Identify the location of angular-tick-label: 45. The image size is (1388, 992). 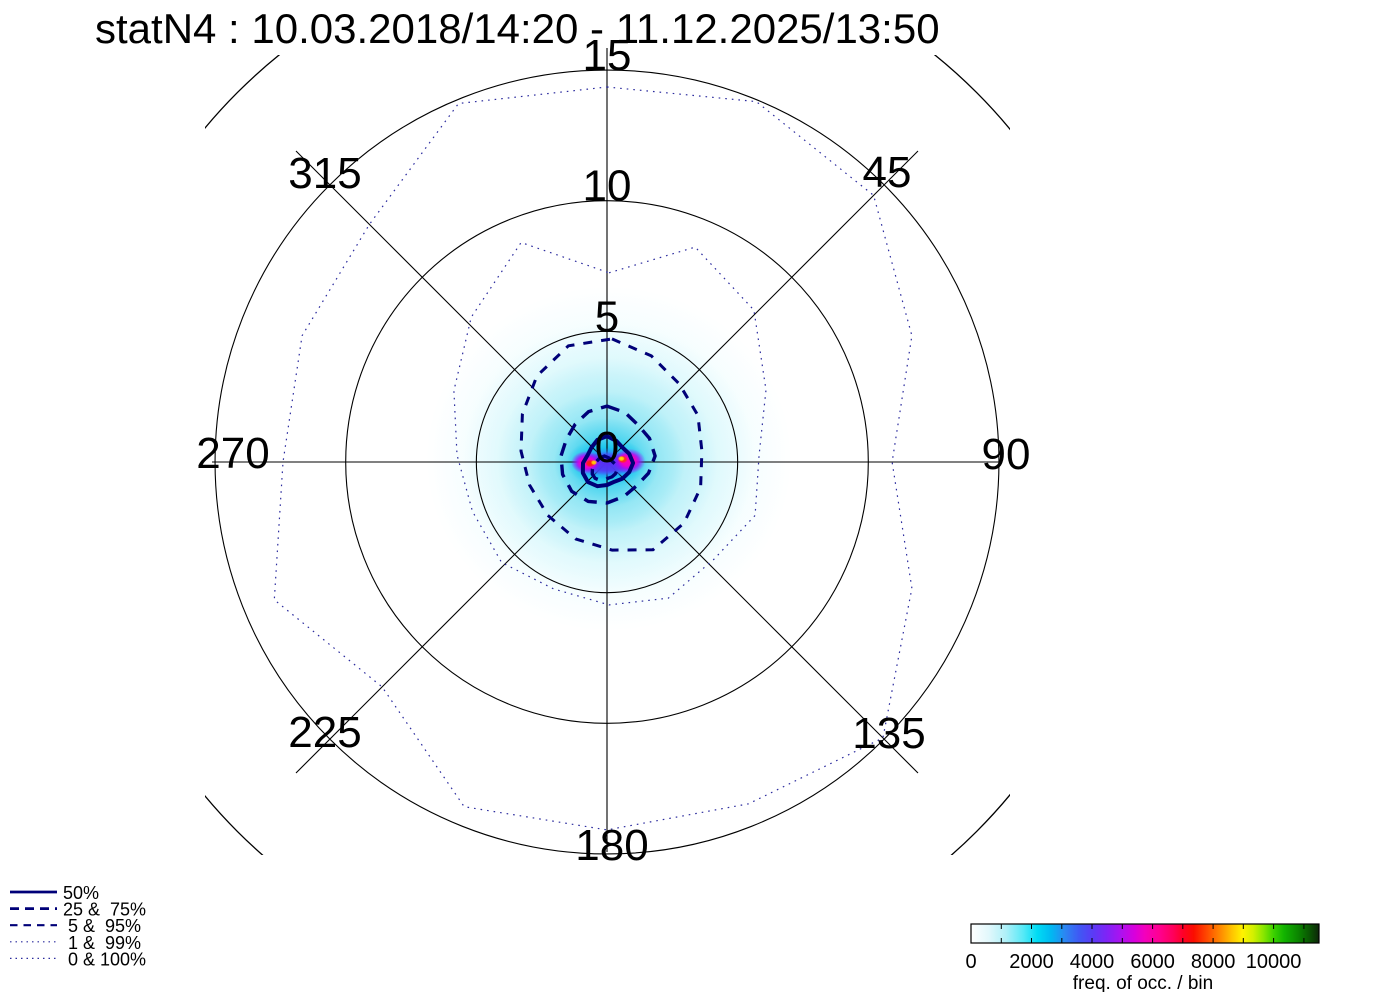
(887, 172).